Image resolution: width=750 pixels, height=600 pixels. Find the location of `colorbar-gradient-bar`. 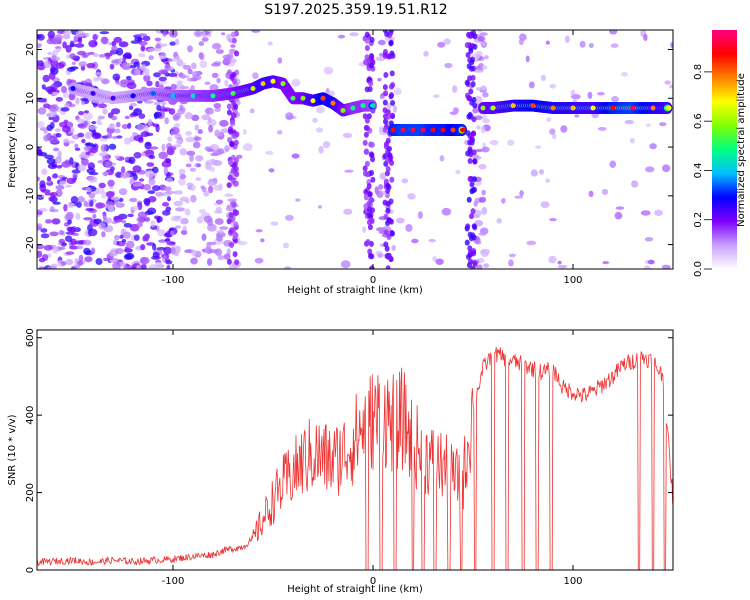

colorbar-gradient-bar is located at coordinates (724, 149).